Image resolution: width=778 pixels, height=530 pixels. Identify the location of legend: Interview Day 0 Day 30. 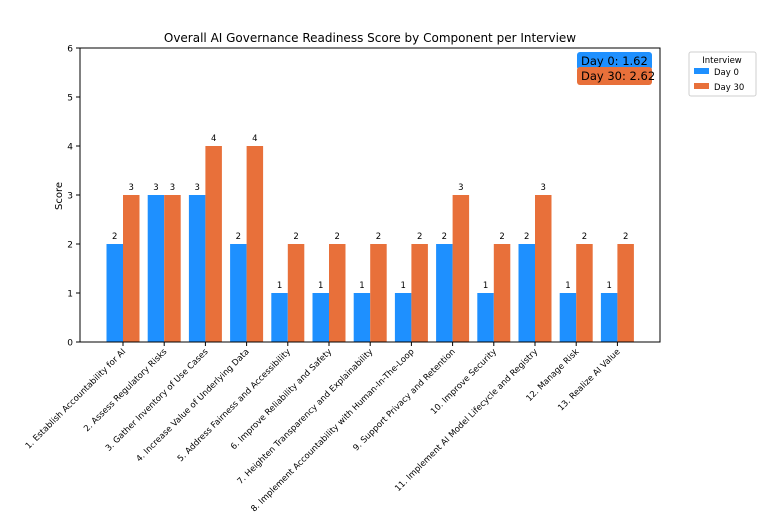
(722, 74).